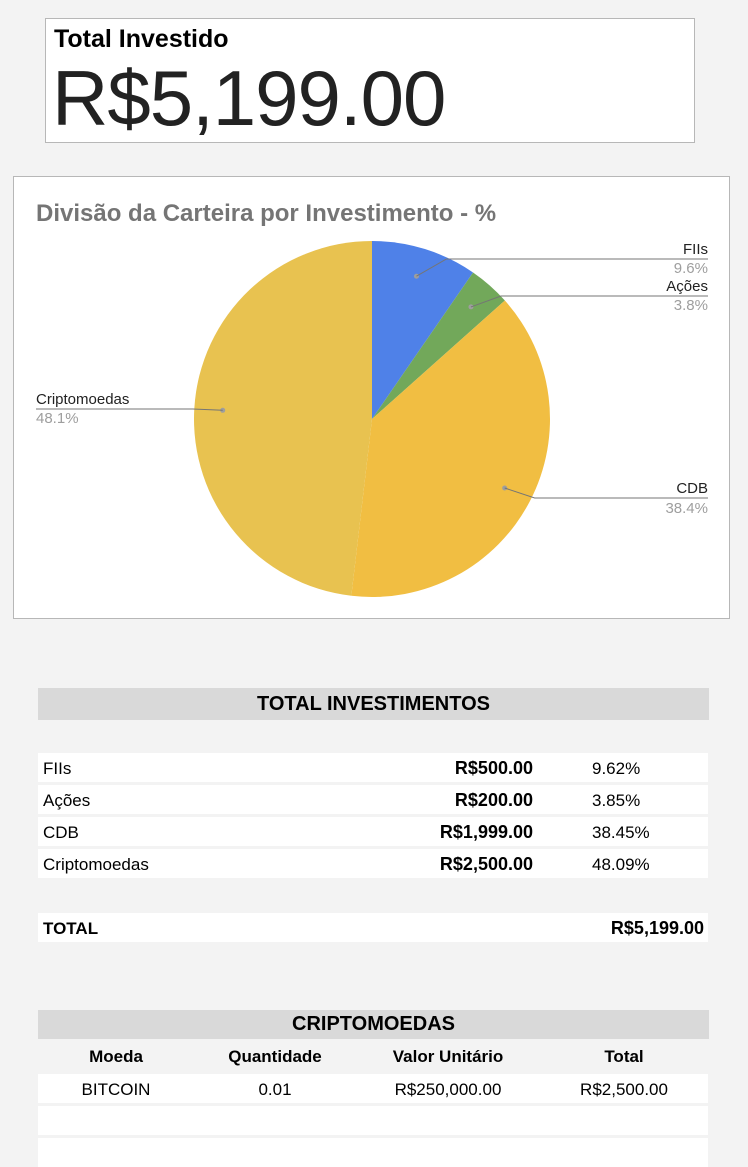 This screenshot has height=1167, width=748. I want to click on investment-name: FIIs, so click(57, 768).